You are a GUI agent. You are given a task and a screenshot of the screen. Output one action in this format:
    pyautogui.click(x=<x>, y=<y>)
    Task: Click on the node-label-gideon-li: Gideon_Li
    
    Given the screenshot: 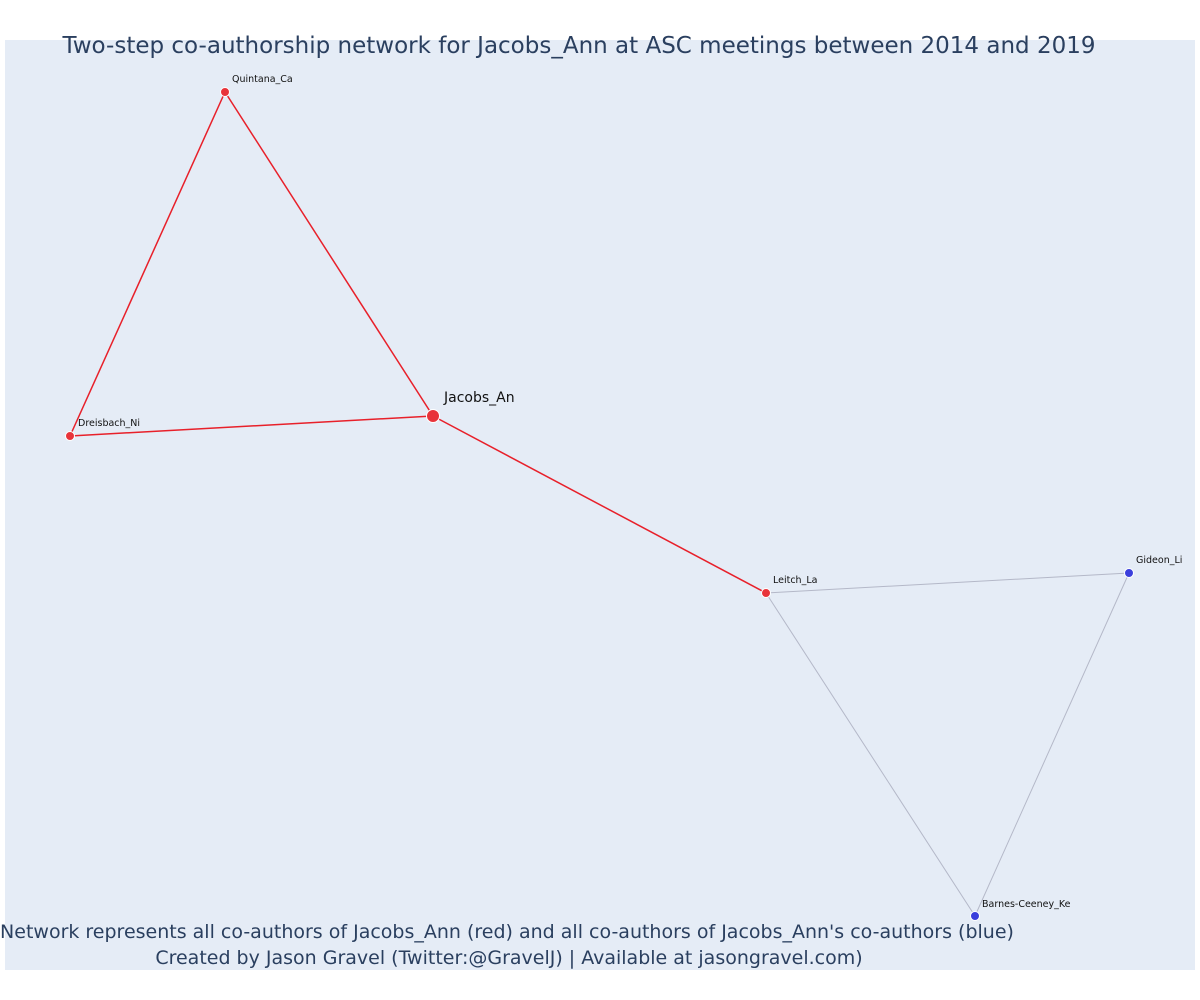 What is the action you would take?
    pyautogui.click(x=1159, y=560)
    